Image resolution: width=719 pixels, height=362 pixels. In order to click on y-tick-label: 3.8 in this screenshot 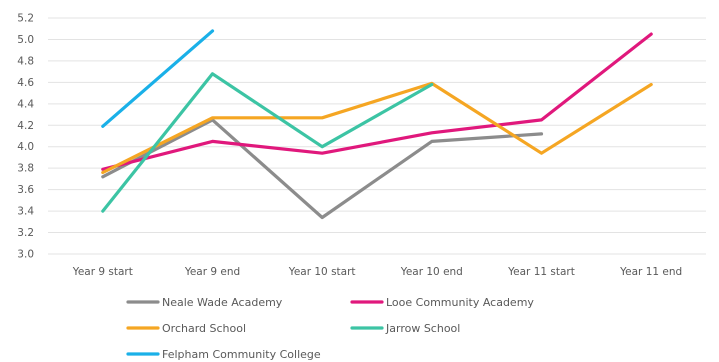, I will do `click(25, 169)`.